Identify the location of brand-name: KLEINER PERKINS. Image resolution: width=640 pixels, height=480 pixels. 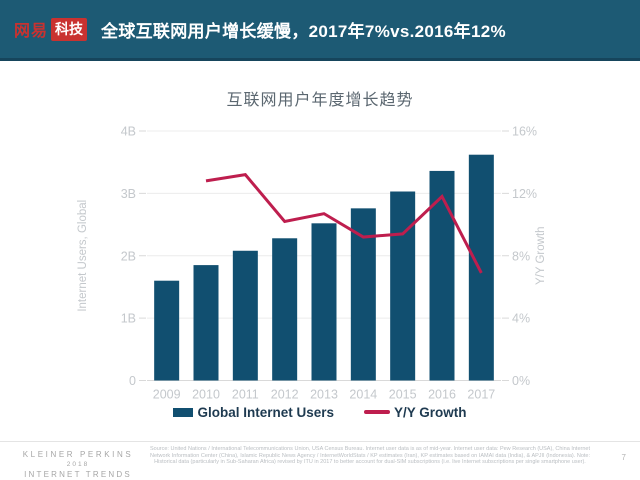
(78, 454).